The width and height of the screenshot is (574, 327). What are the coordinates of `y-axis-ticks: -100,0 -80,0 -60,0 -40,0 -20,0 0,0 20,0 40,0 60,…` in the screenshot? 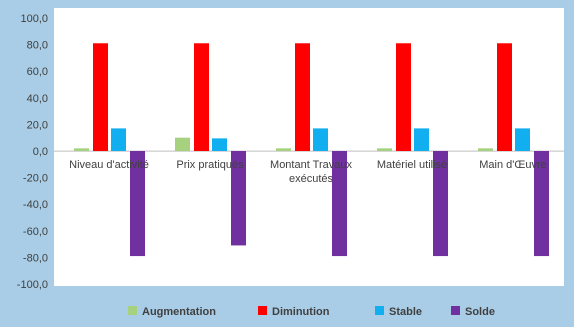 It's located at (32, 152).